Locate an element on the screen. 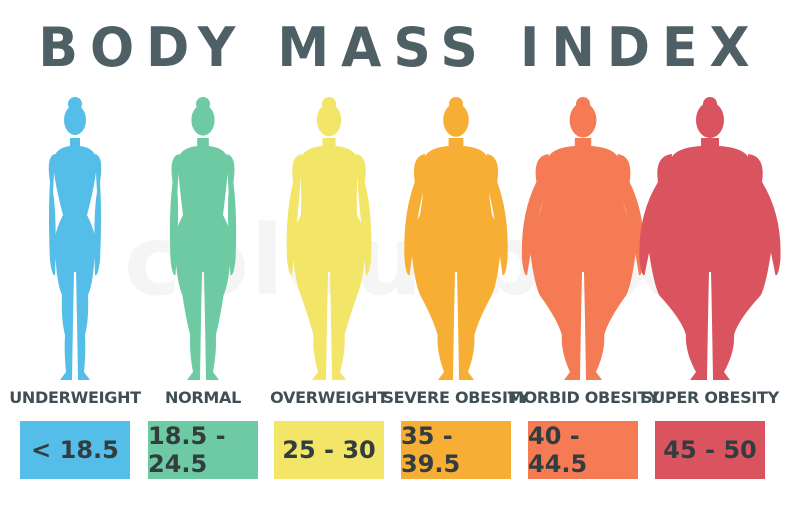  range-box-overweight: 25 - 30 is located at coordinates (329, 450).